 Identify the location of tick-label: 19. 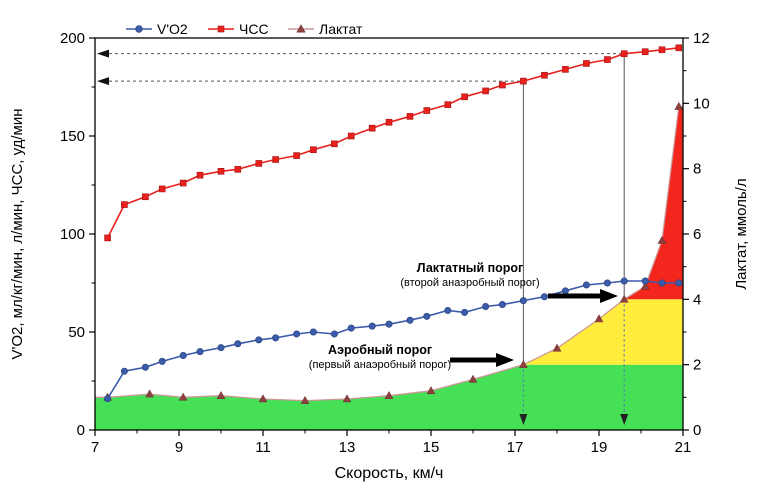
(599, 447).